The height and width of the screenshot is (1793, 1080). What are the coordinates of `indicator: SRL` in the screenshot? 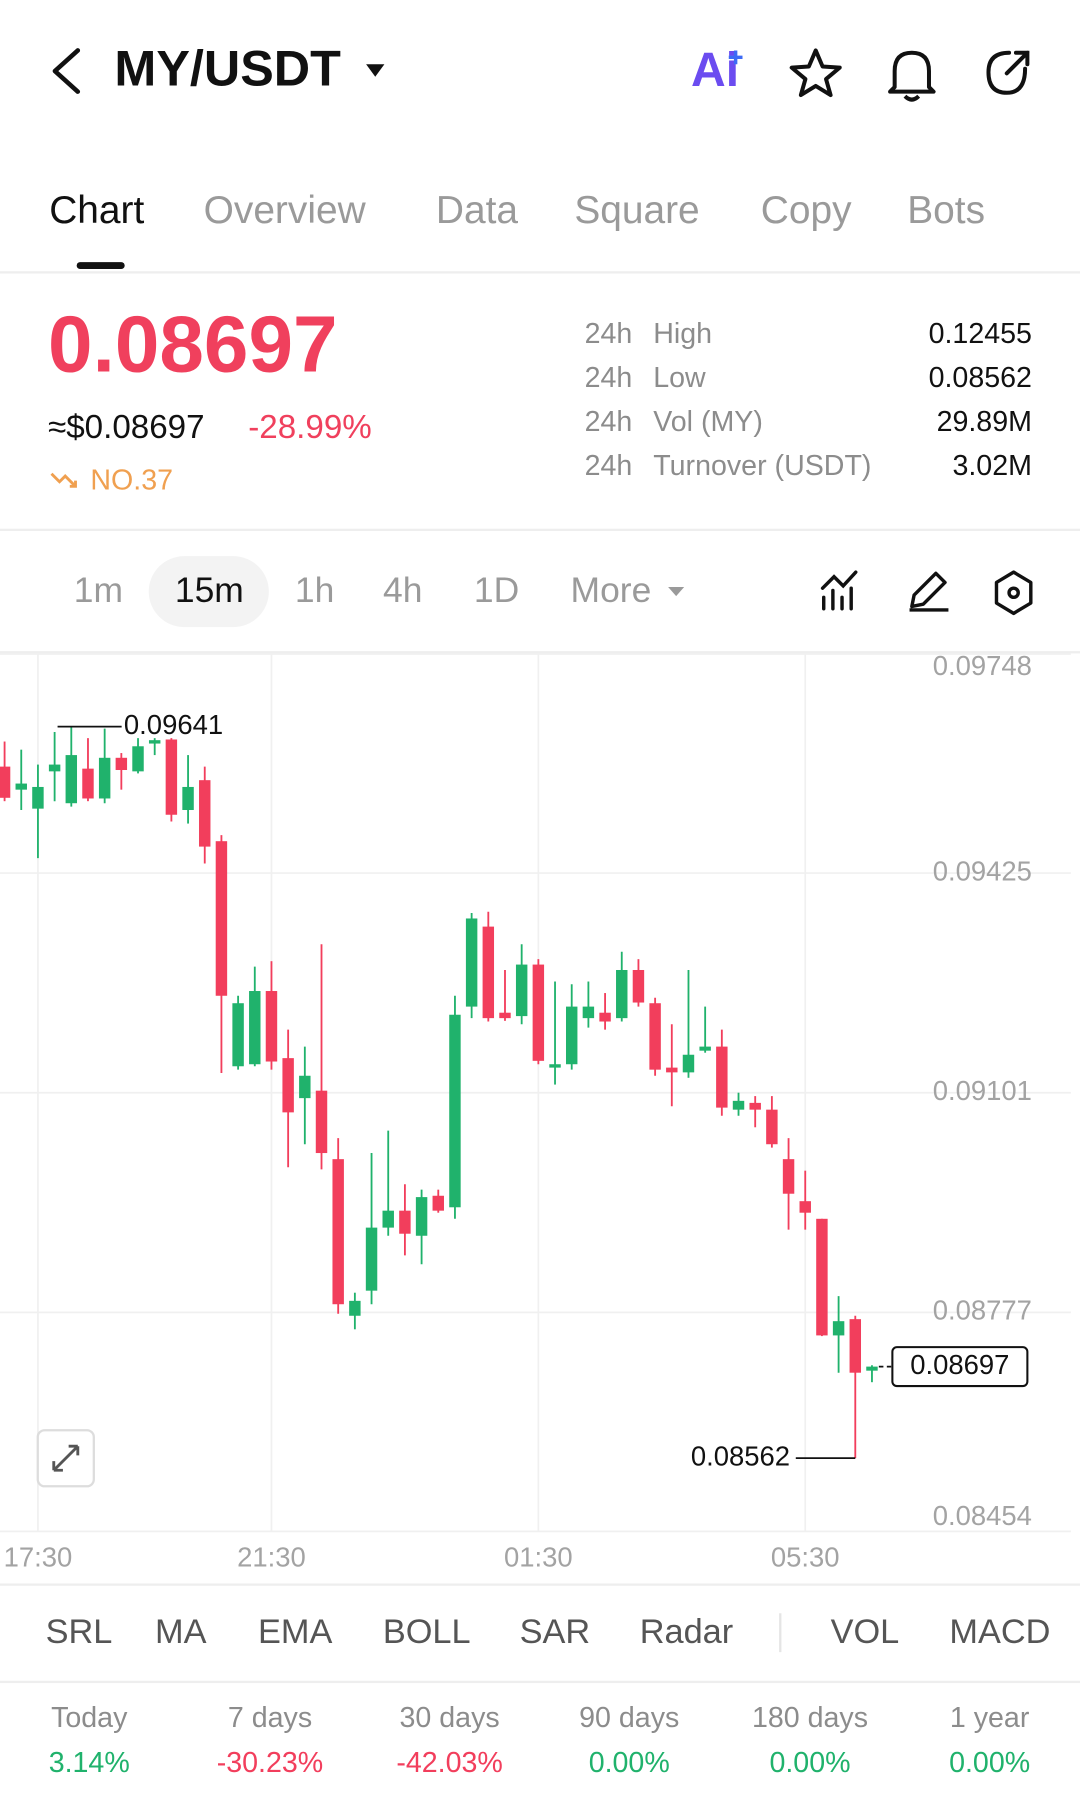 It's located at (79, 1632).